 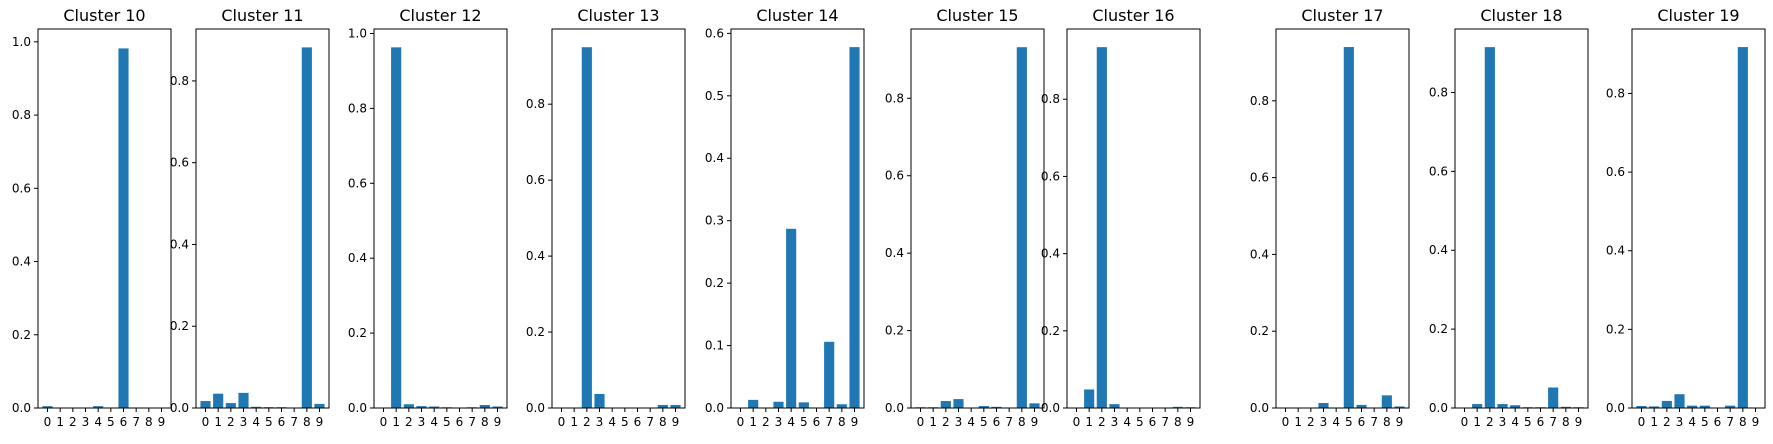 I want to click on y-tick-label: 0.1, so click(x=714, y=346).